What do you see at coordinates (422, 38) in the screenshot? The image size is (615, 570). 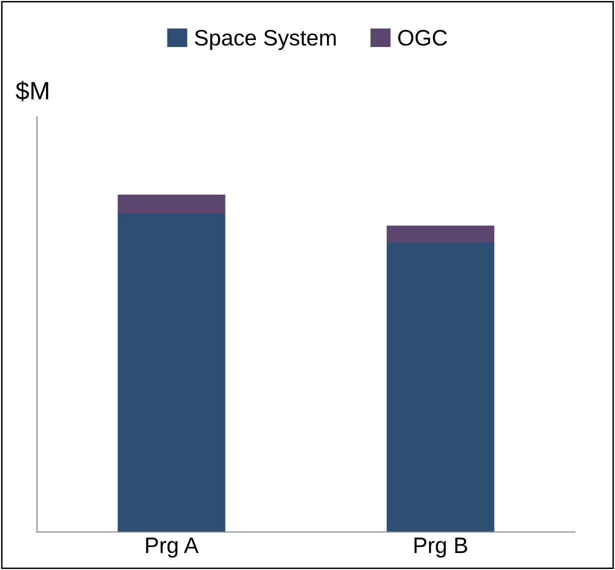 I see `legend-label: OGC` at bounding box center [422, 38].